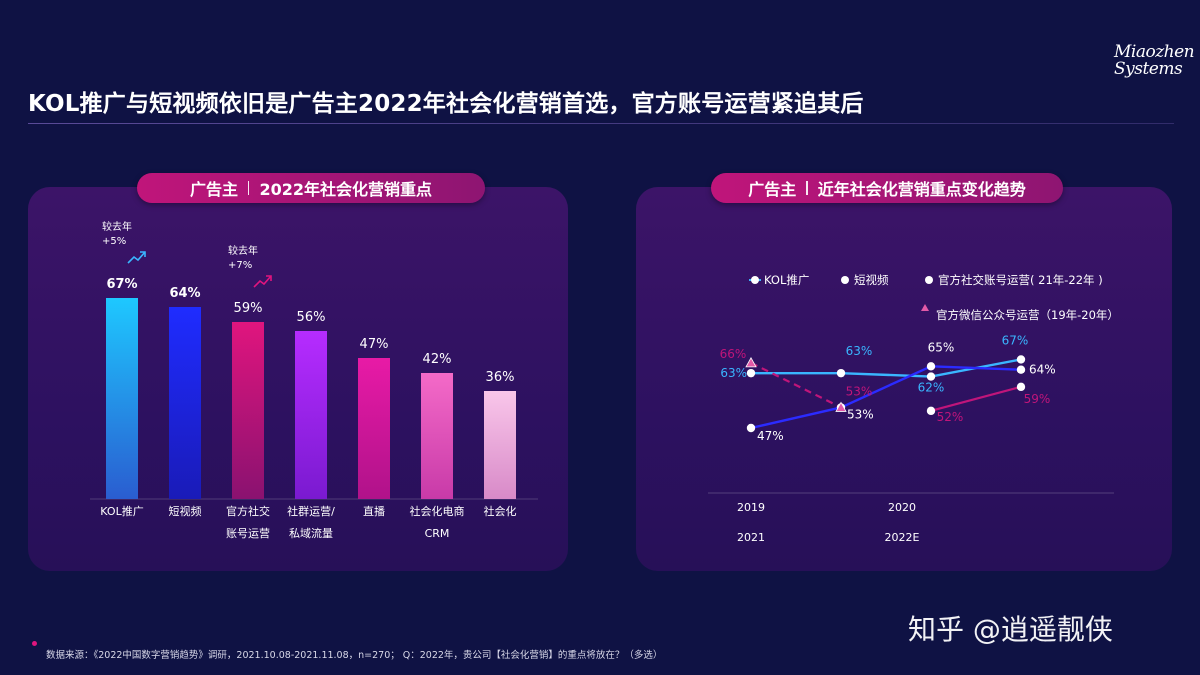 The width and height of the screenshot is (1200, 675). What do you see at coordinates (346, 189) in the screenshot?
I see `bar-pill-topic: 2022年社会化营销重点` at bounding box center [346, 189].